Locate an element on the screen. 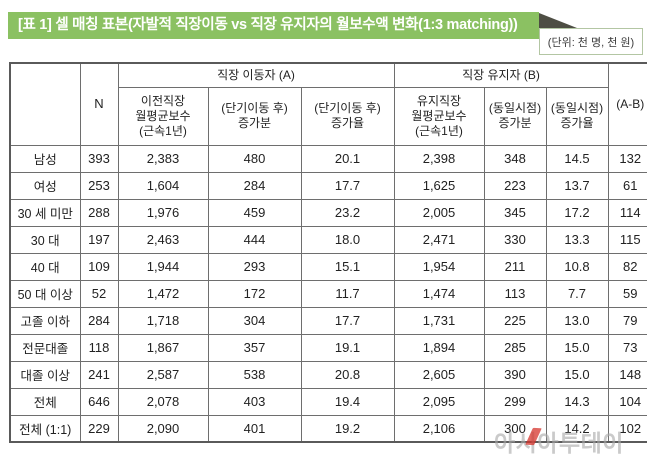 The height and width of the screenshot is (460, 647). cell-n: 284 is located at coordinates (99, 320).